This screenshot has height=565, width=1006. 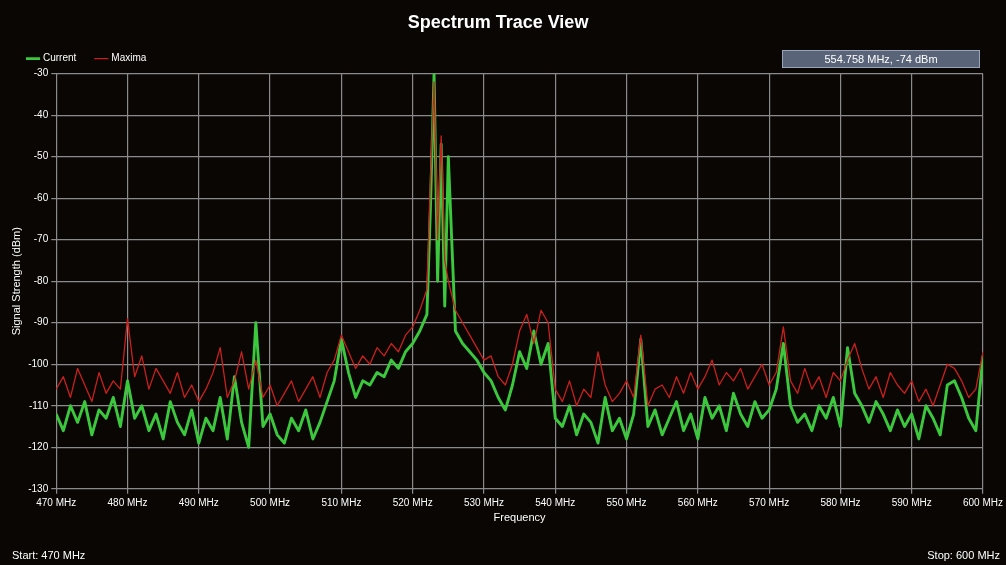 What do you see at coordinates (41, 197) in the screenshot?
I see `y-tick-label: -60` at bounding box center [41, 197].